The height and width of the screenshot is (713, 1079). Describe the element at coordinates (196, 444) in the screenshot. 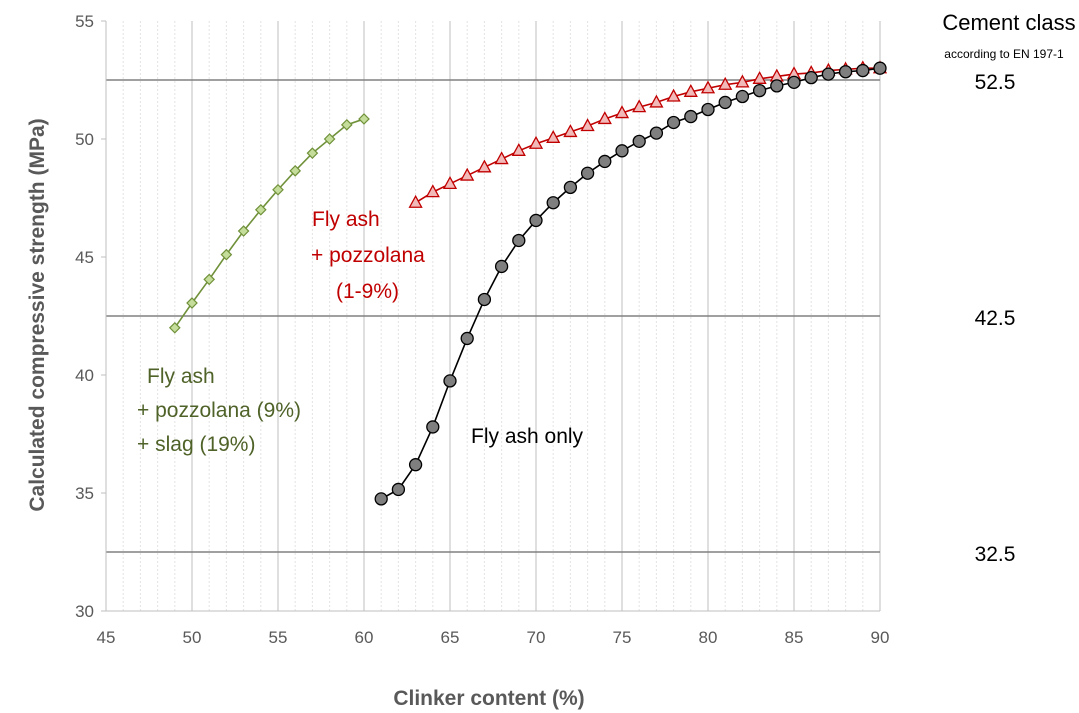

I see `annotation-green-line-3: + slag (19%)` at that location.